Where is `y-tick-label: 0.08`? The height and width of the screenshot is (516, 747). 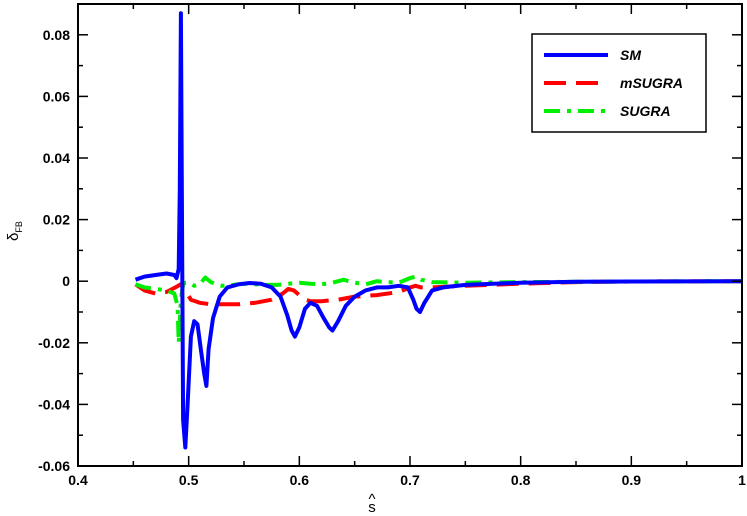
y-tick-label: 0.08 is located at coordinates (56, 35).